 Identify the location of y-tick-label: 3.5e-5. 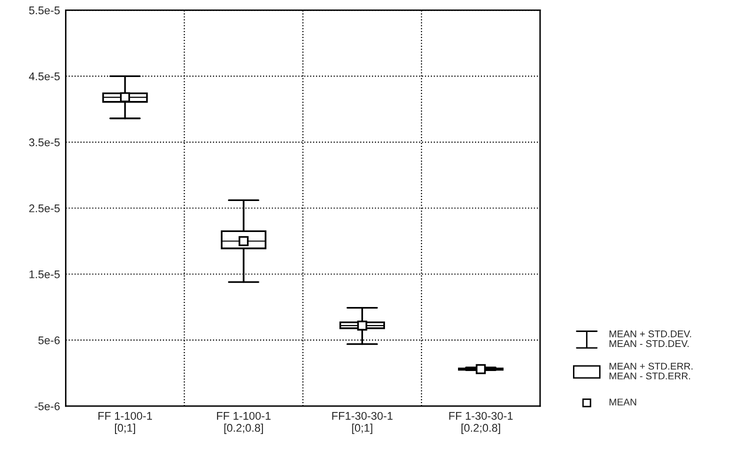
(44, 142).